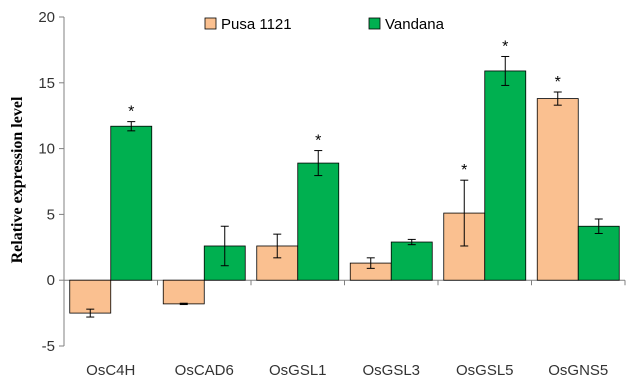 The width and height of the screenshot is (635, 378). What do you see at coordinates (46, 83) in the screenshot?
I see `y-tick-label: 15` at bounding box center [46, 83].